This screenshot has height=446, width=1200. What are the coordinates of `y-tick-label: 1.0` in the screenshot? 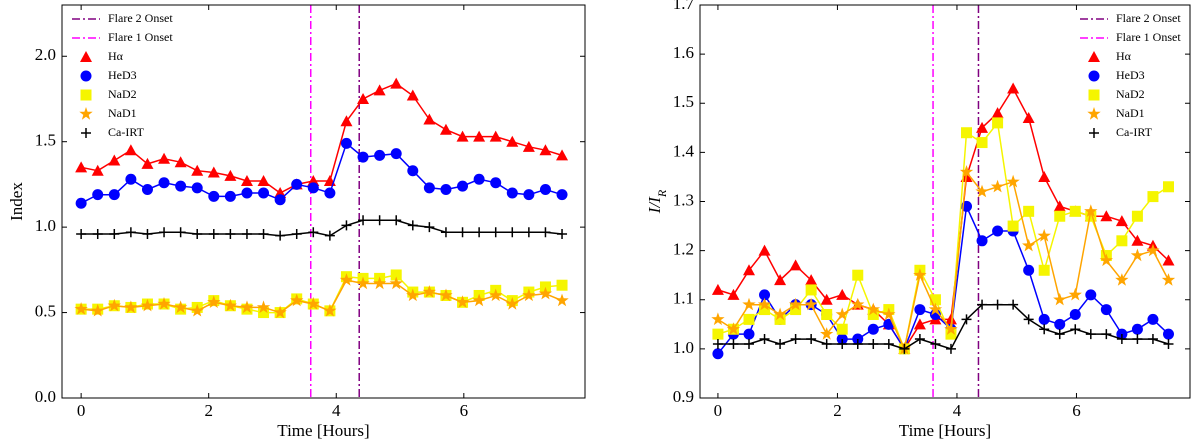 It's located at (683, 347).